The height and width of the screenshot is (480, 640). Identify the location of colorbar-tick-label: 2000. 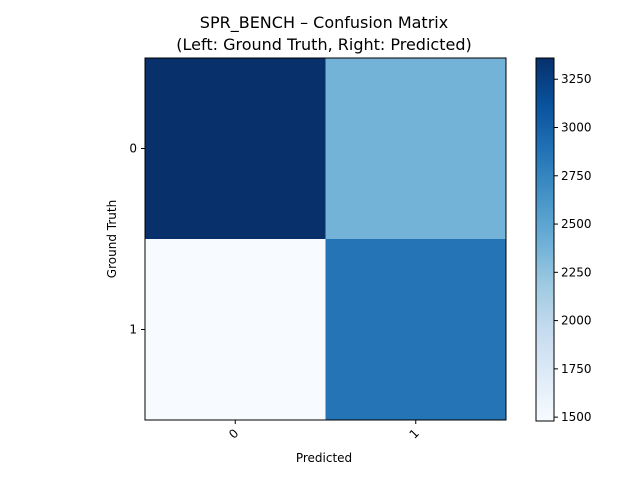
(576, 321).